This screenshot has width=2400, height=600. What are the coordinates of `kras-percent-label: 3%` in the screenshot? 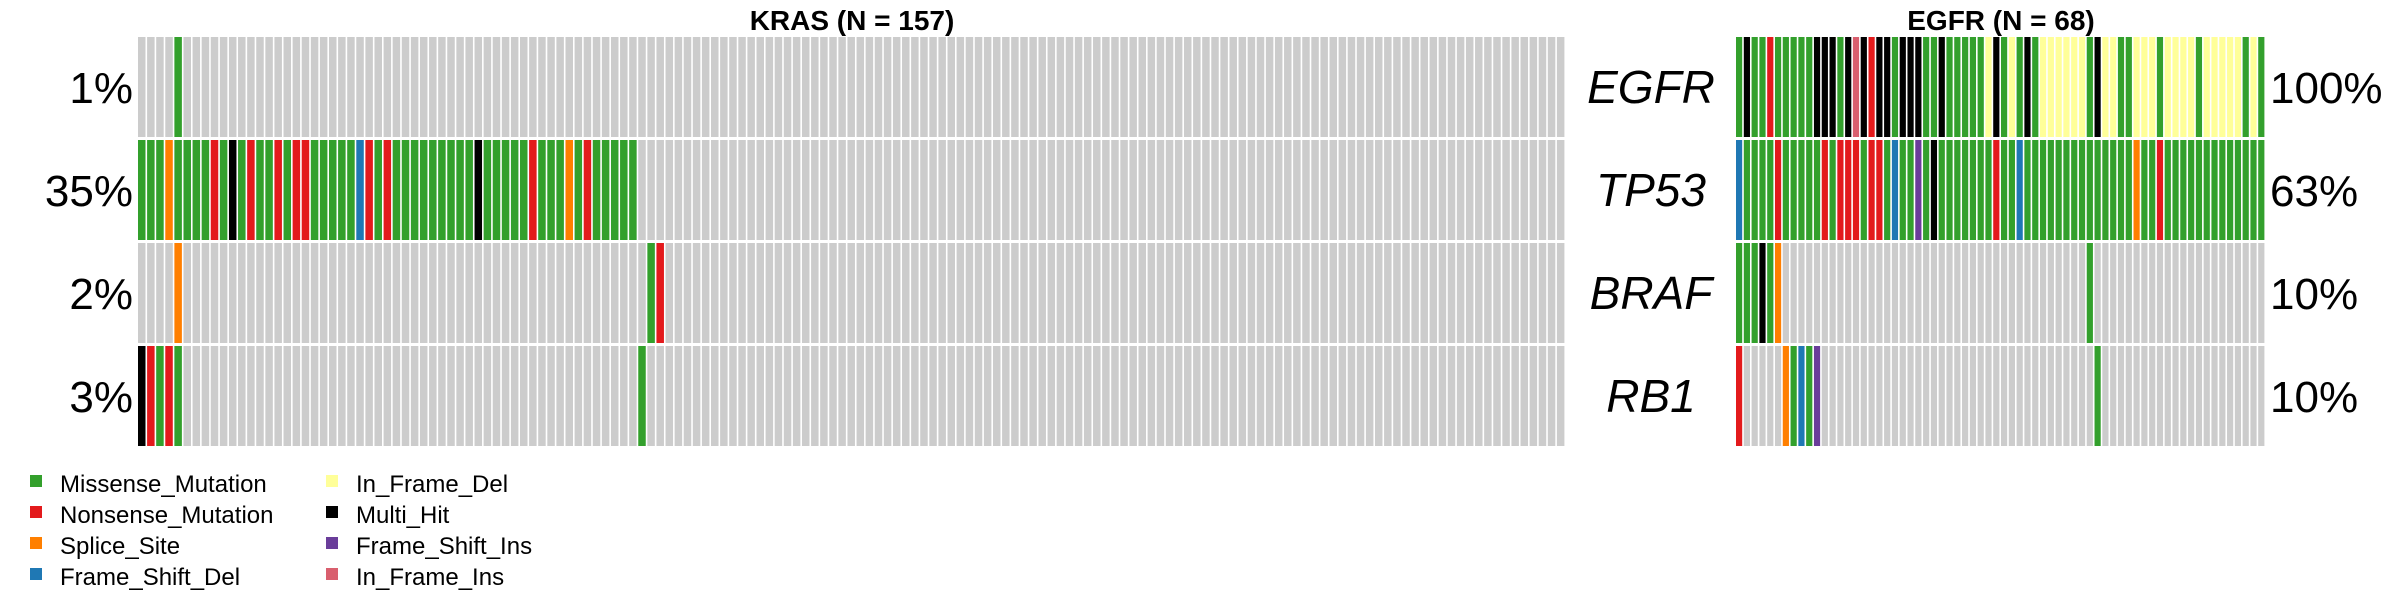 It's located at (101, 397).